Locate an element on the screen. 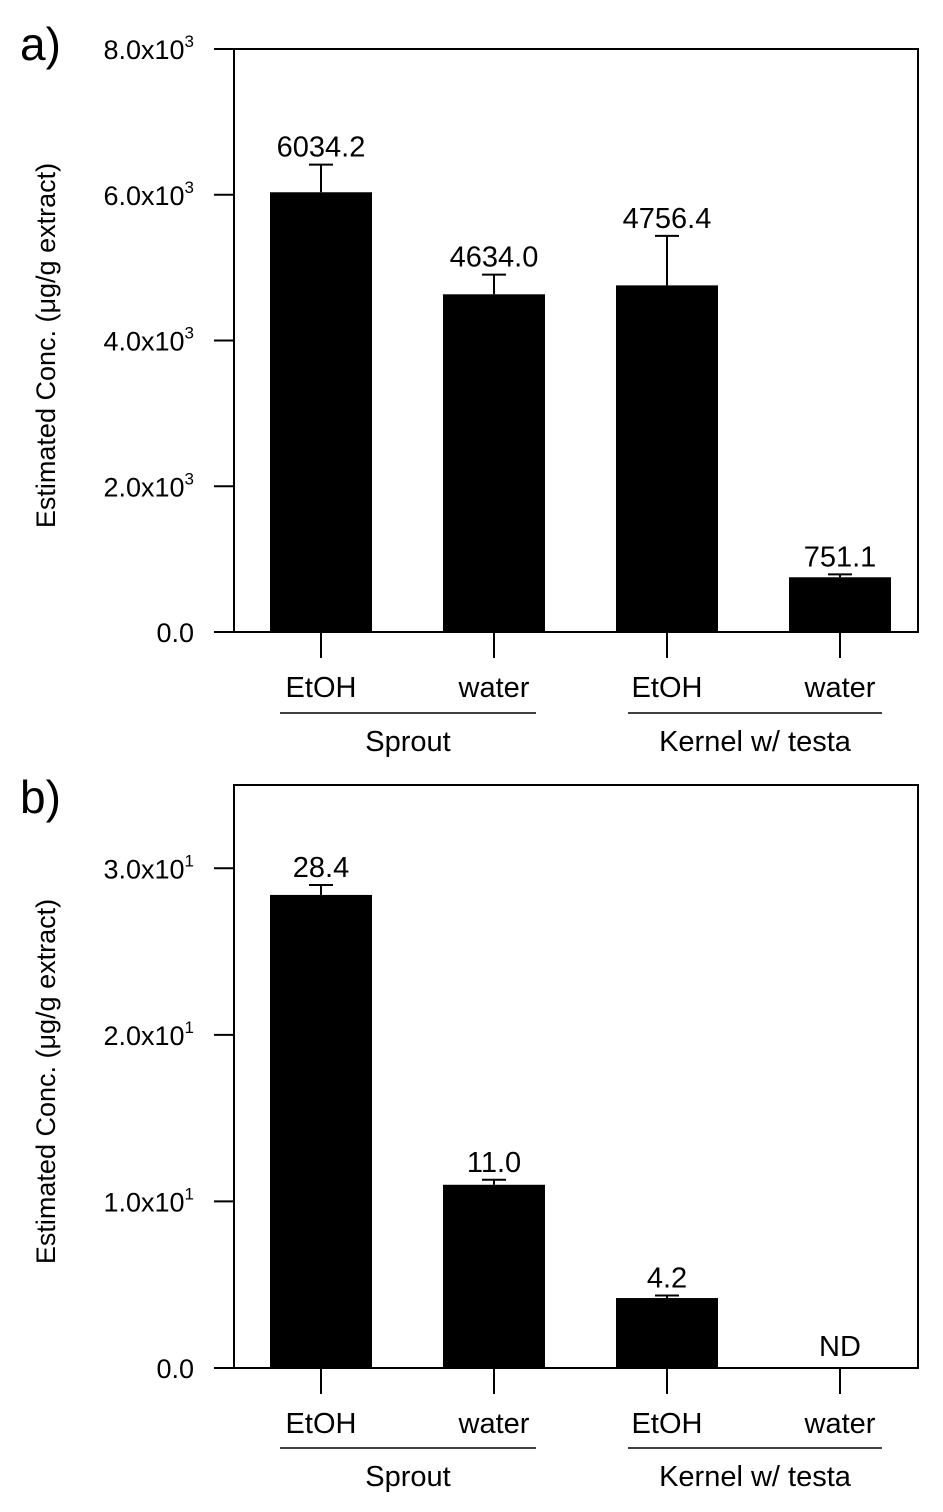 Image resolution: width=943 pixels, height=1512 pixels. y-tick-label: 2.0x10¹ is located at coordinates (148, 1034).